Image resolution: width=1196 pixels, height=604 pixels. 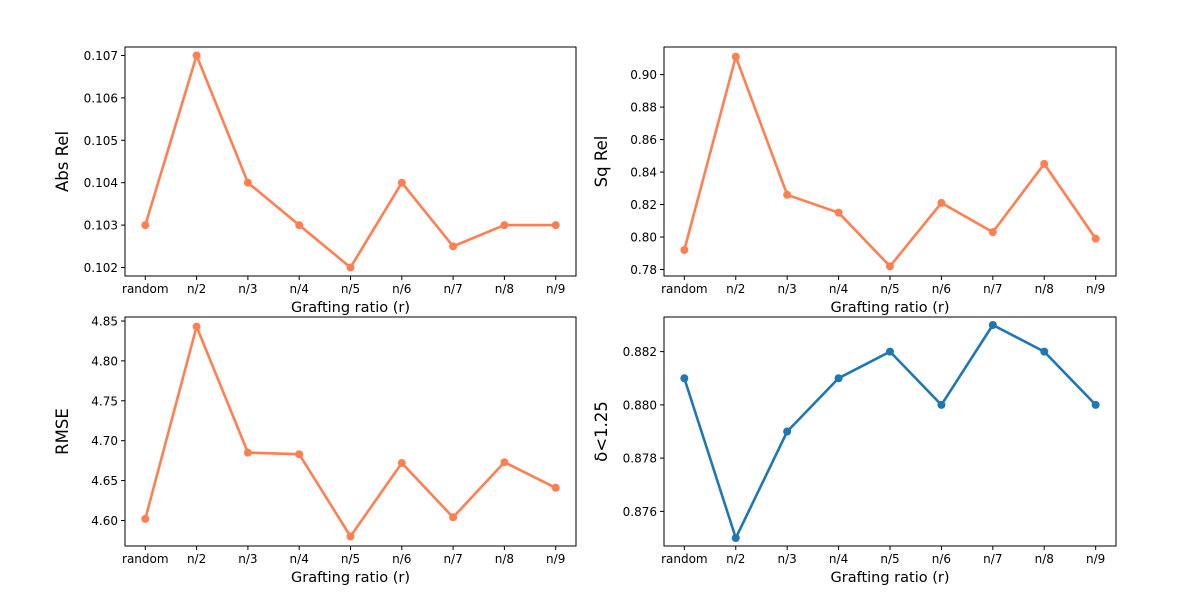 I want to click on chart-rmse-x-tick-label: n/4, so click(x=299, y=559).